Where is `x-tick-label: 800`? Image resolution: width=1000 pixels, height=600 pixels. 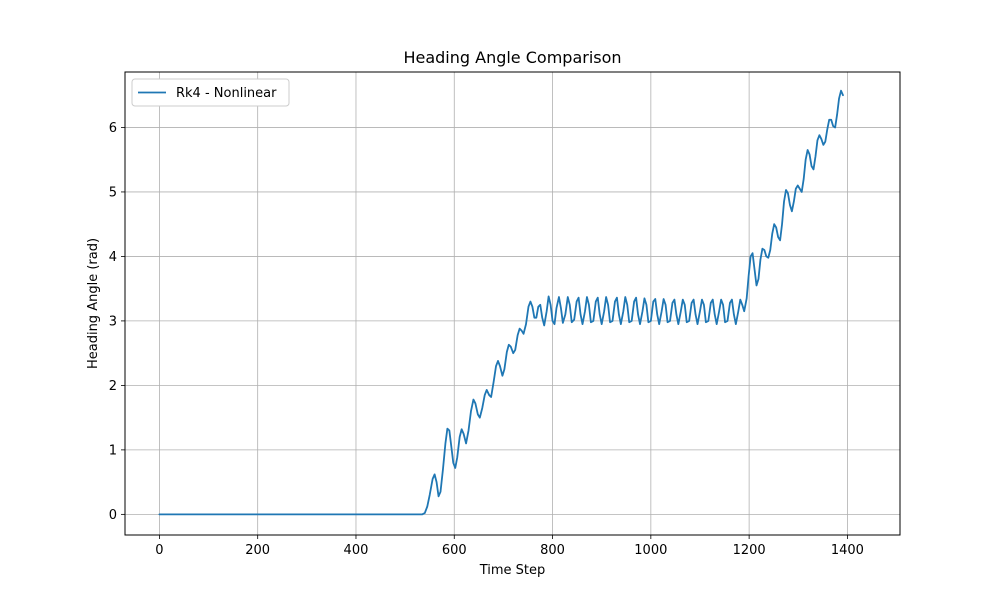 x-tick-label: 800 is located at coordinates (552, 550).